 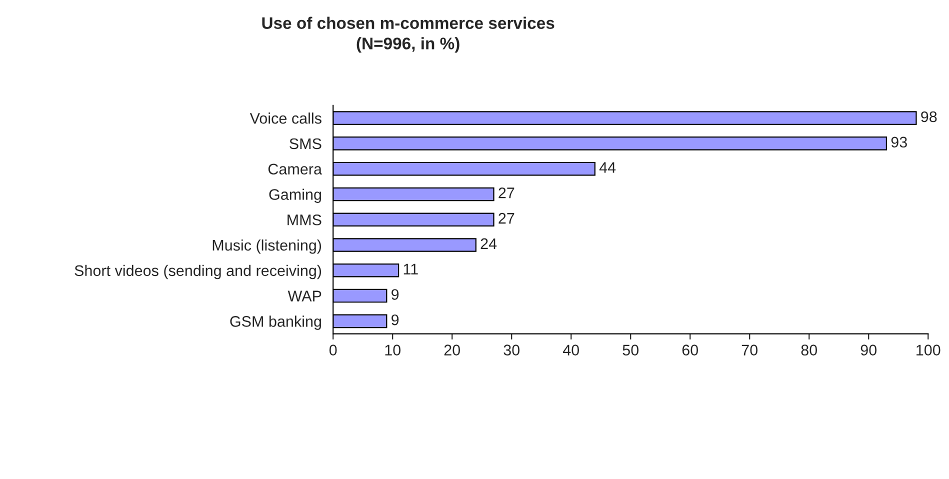 I want to click on y-tick-label: Music (listening), so click(x=267, y=246).